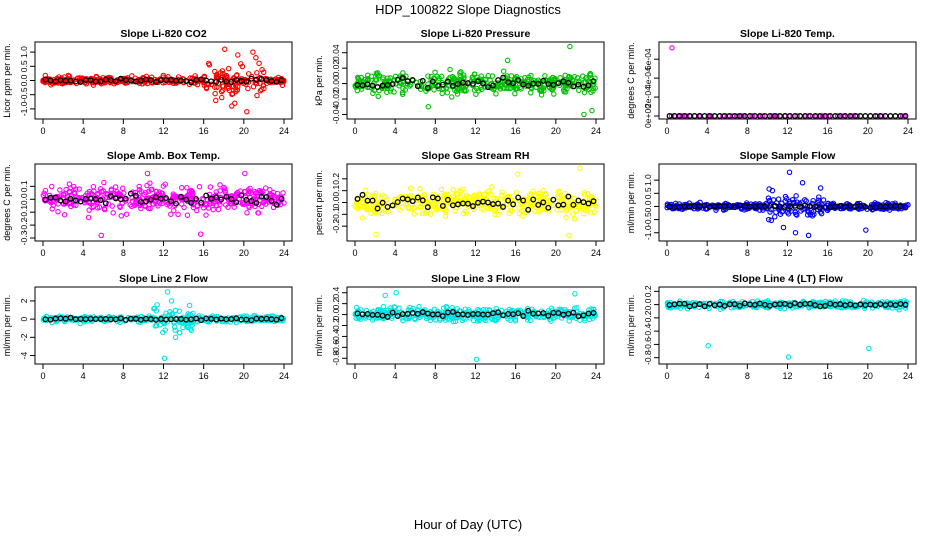  I want to click on data-points, so click(163, 80).